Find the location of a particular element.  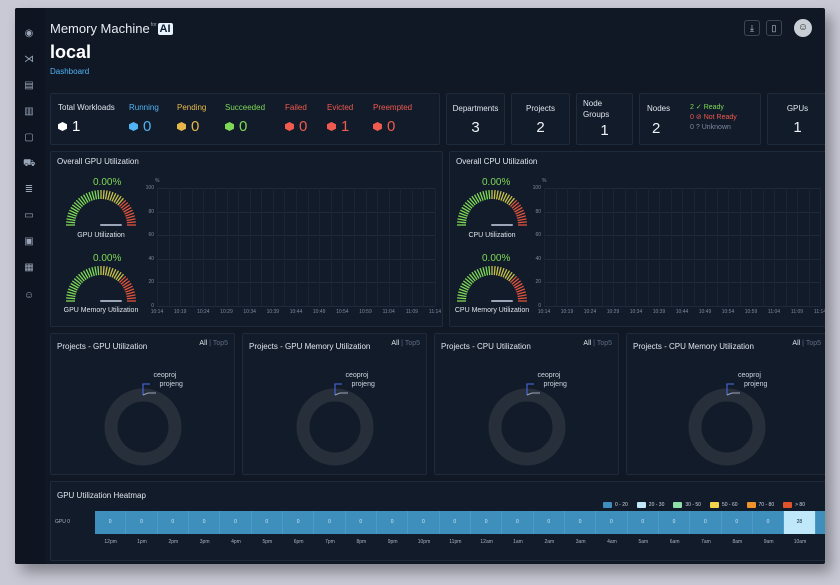

truck-icon: ⛟ is located at coordinates (29, 163).